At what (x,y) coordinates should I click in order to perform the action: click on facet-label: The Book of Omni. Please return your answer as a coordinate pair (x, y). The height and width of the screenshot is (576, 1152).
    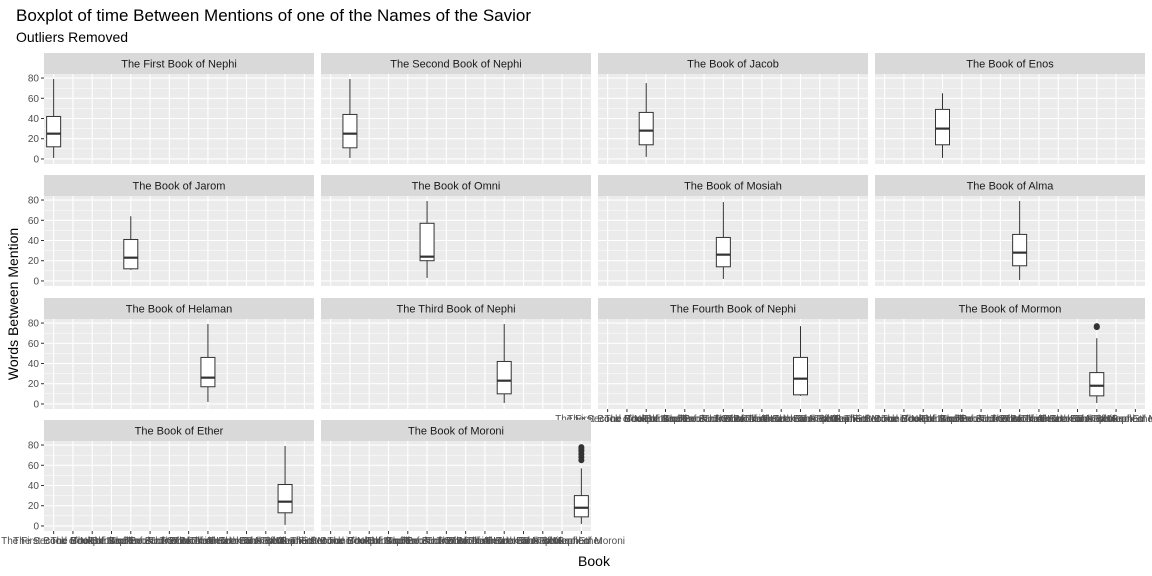
    Looking at the image, I should click on (456, 187).